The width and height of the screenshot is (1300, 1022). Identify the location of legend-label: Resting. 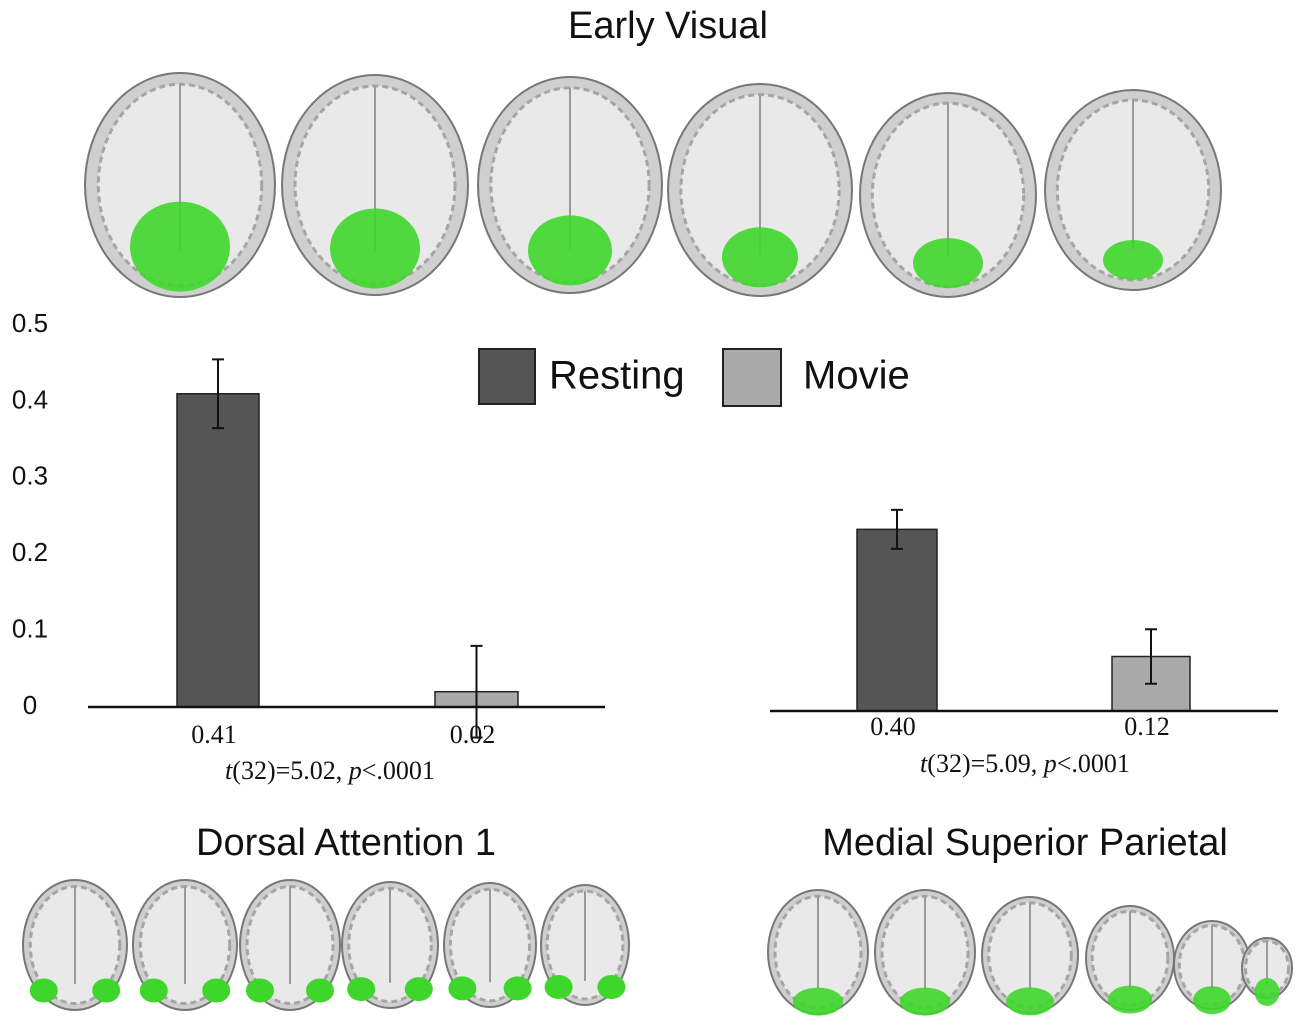
(617, 376).